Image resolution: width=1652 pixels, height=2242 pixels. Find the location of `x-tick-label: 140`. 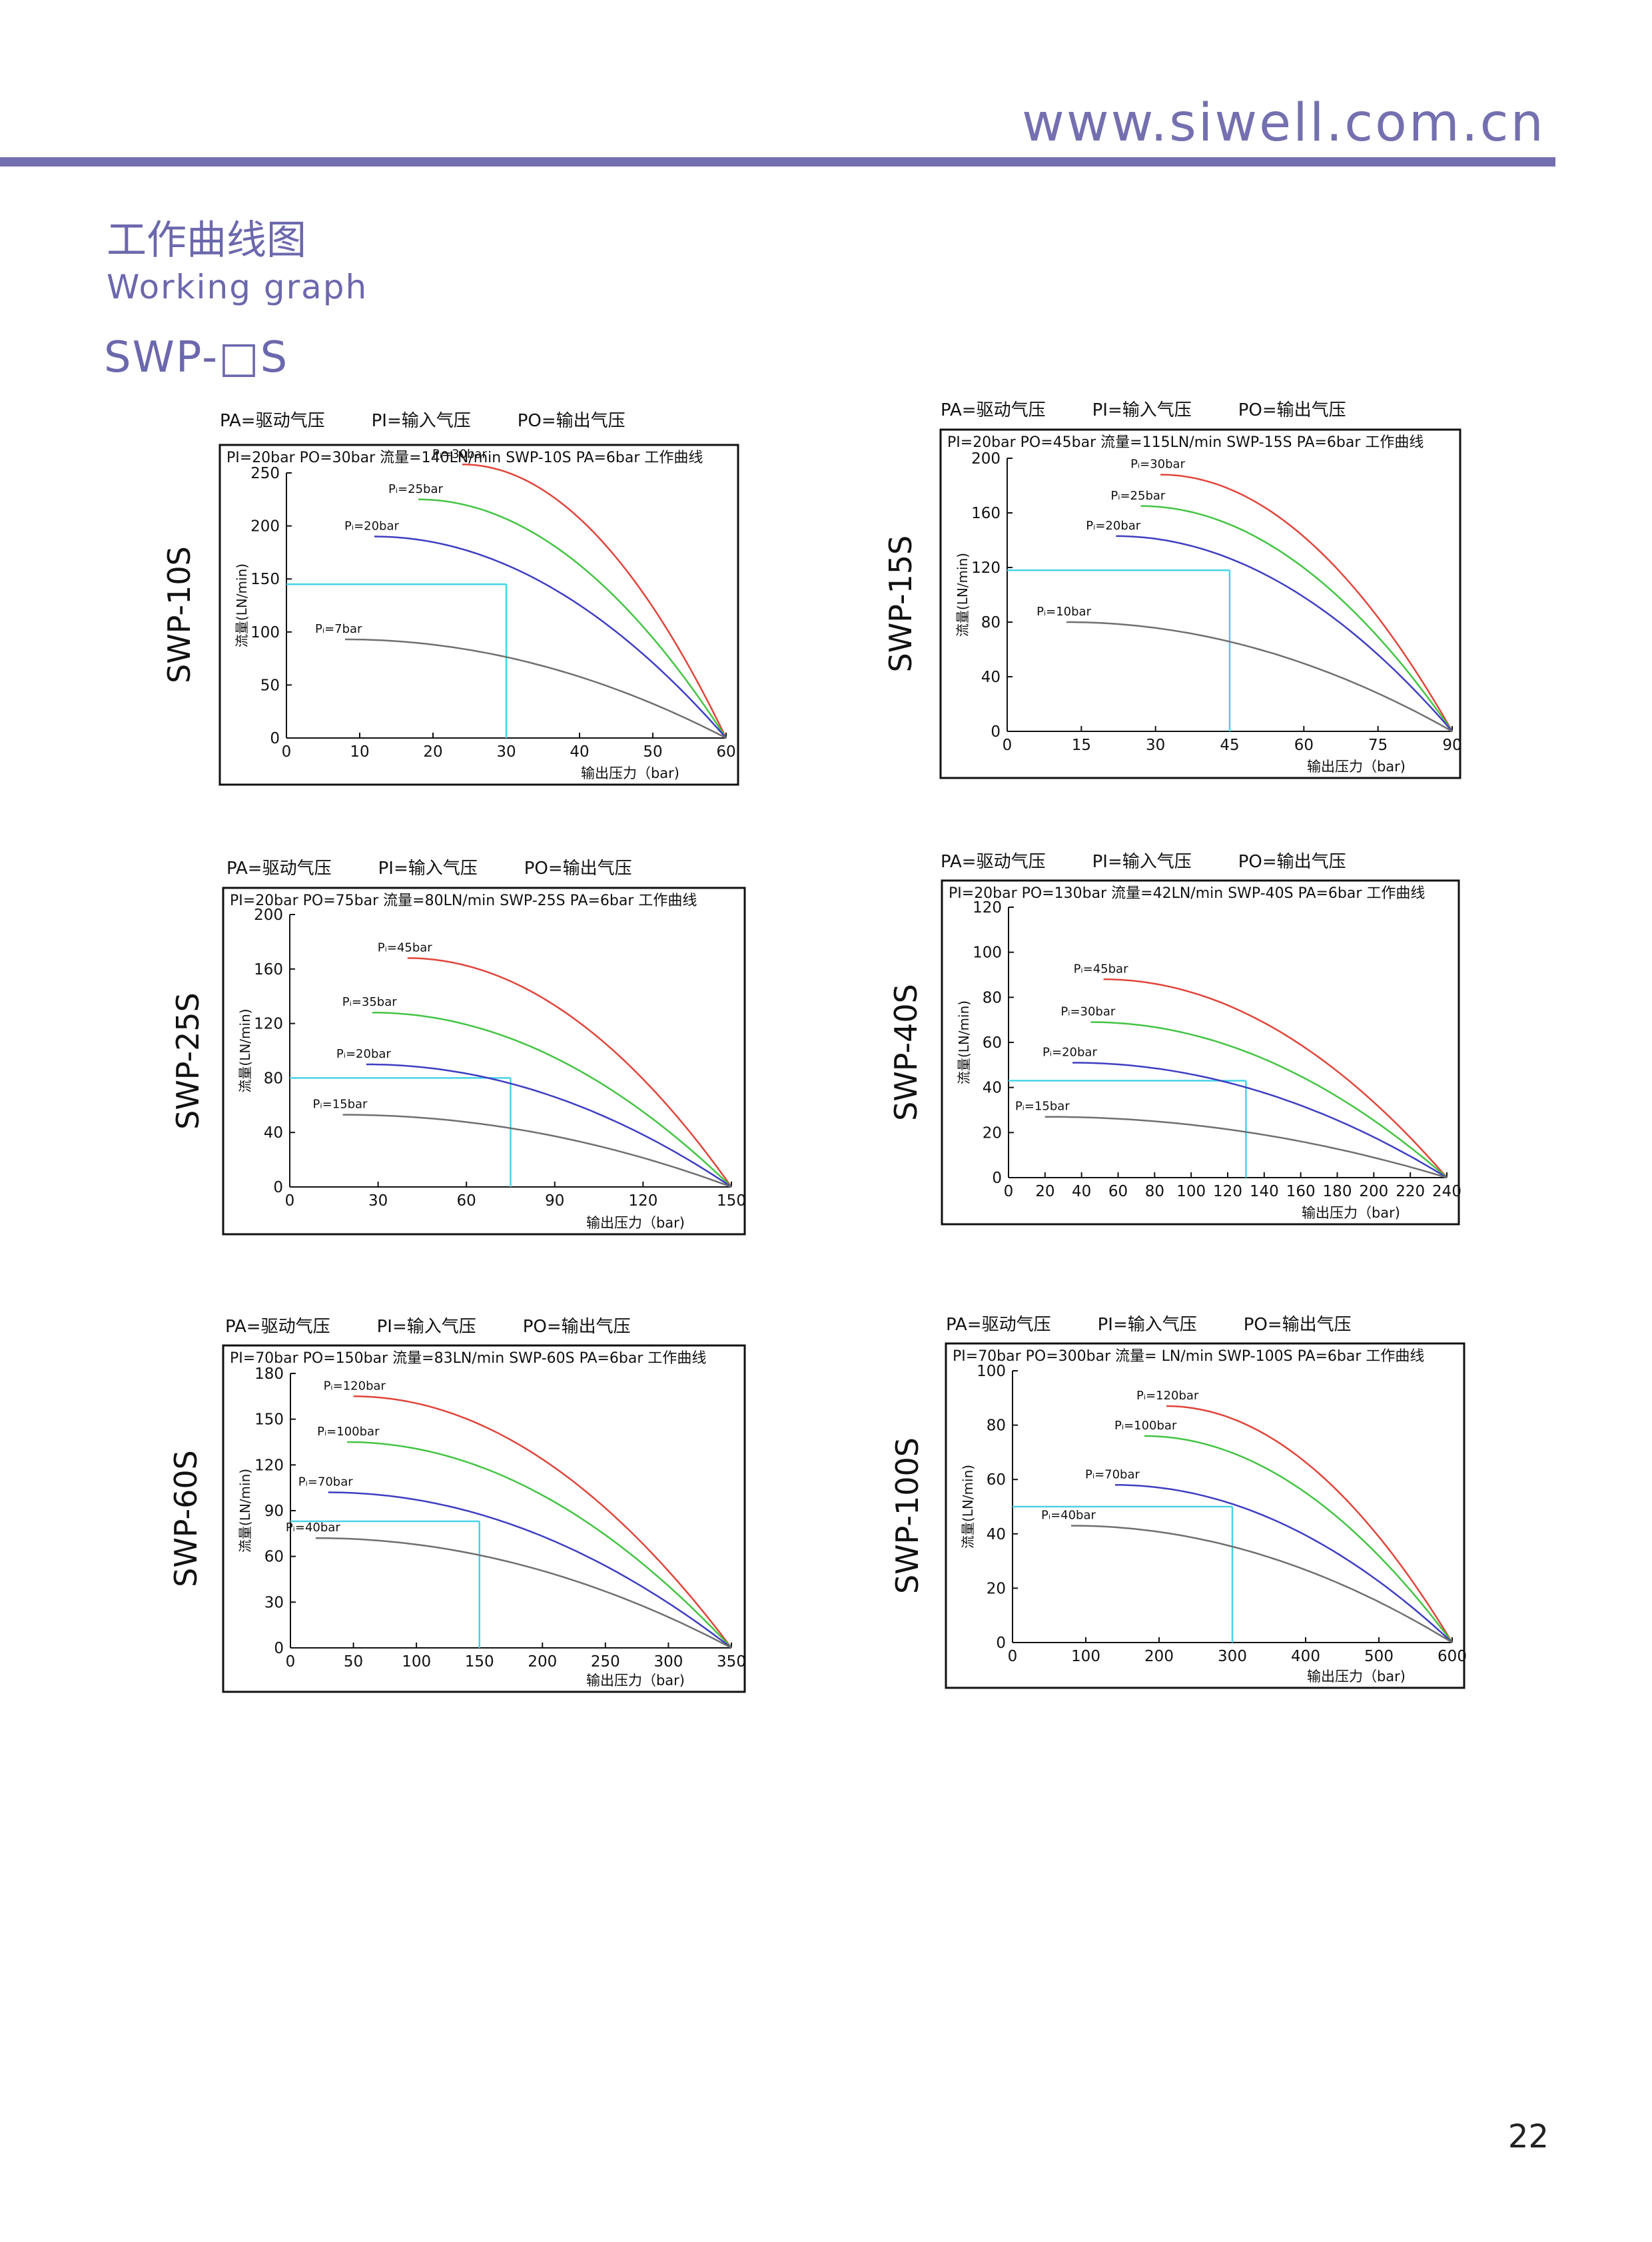

x-tick-label: 140 is located at coordinates (1264, 1191).